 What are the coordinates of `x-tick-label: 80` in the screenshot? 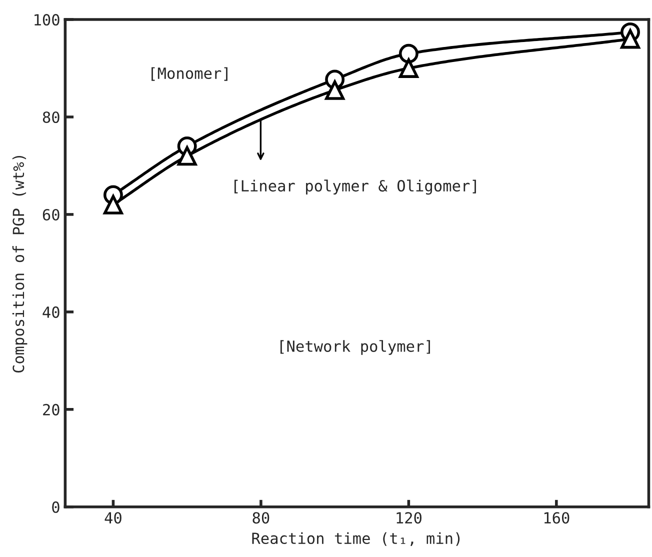 It's located at (261, 518).